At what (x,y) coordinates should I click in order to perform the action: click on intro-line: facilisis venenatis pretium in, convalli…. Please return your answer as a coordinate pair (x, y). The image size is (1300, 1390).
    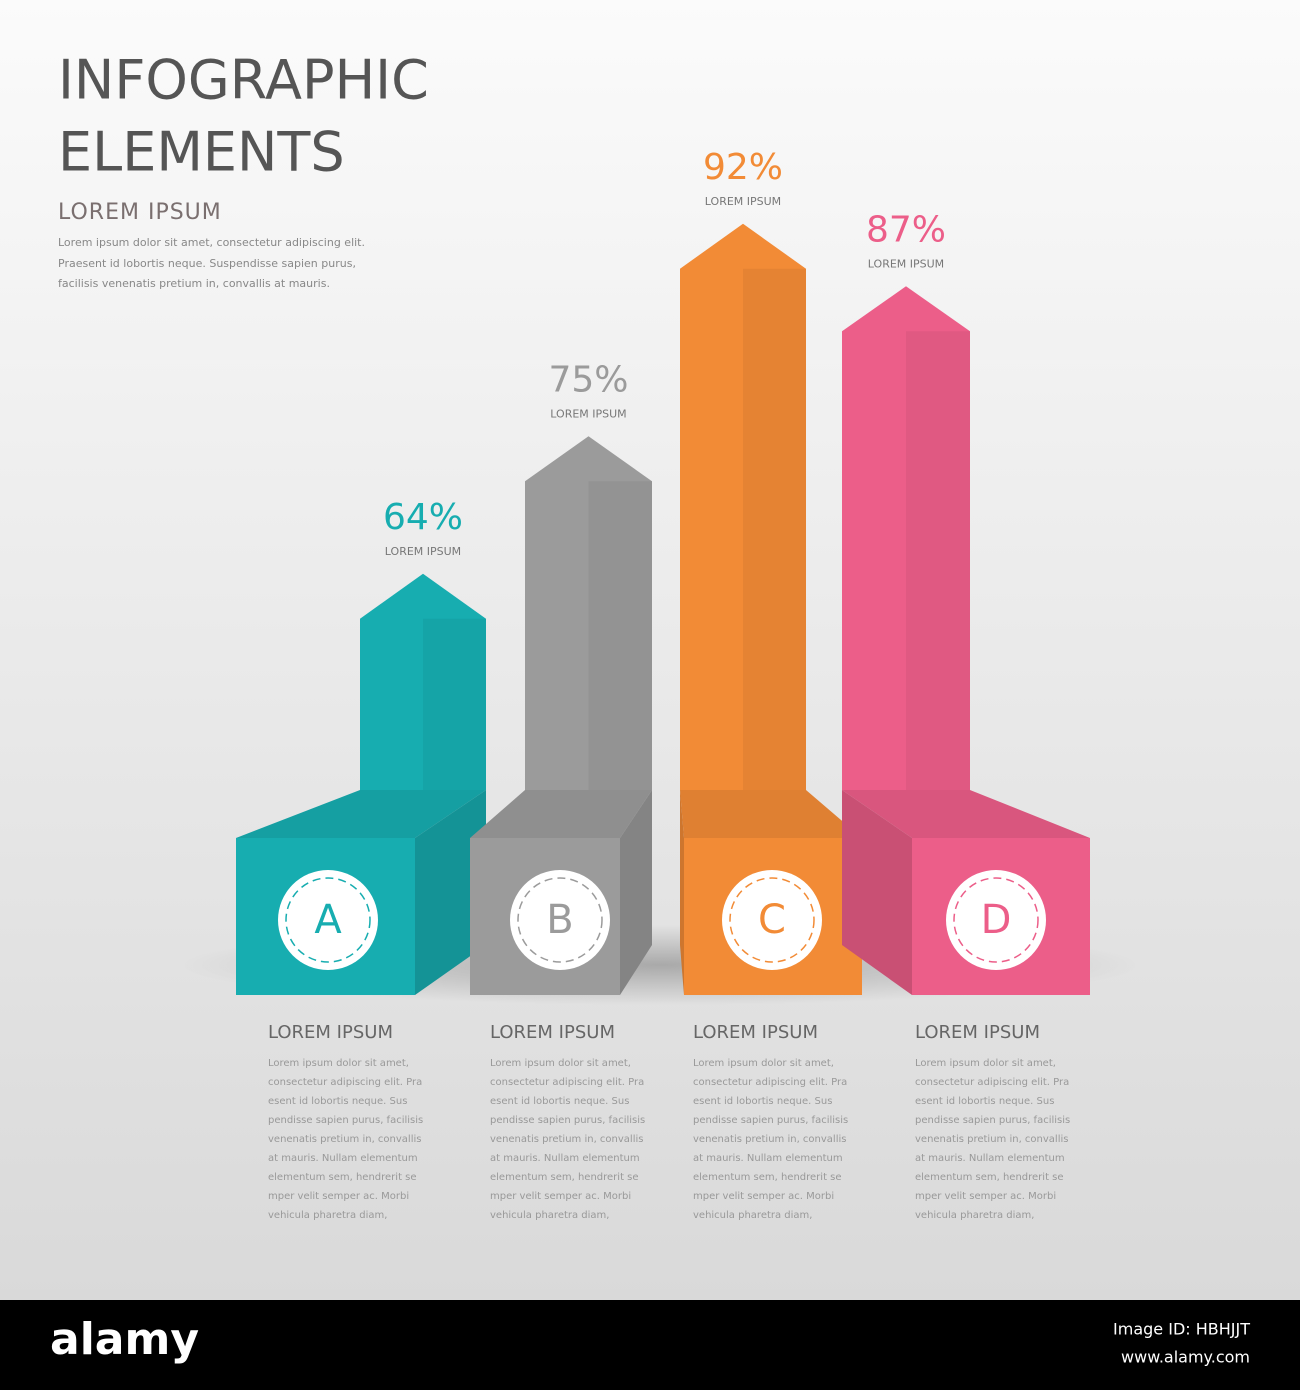
    Looking at the image, I should click on (194, 283).